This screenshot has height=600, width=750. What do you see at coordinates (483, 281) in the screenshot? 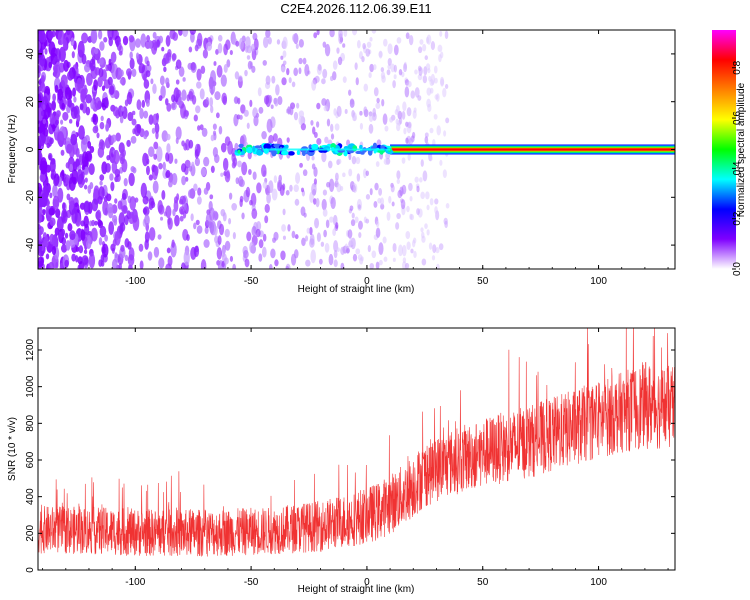
I see `spectrogram-x-tick-label: 50` at bounding box center [483, 281].